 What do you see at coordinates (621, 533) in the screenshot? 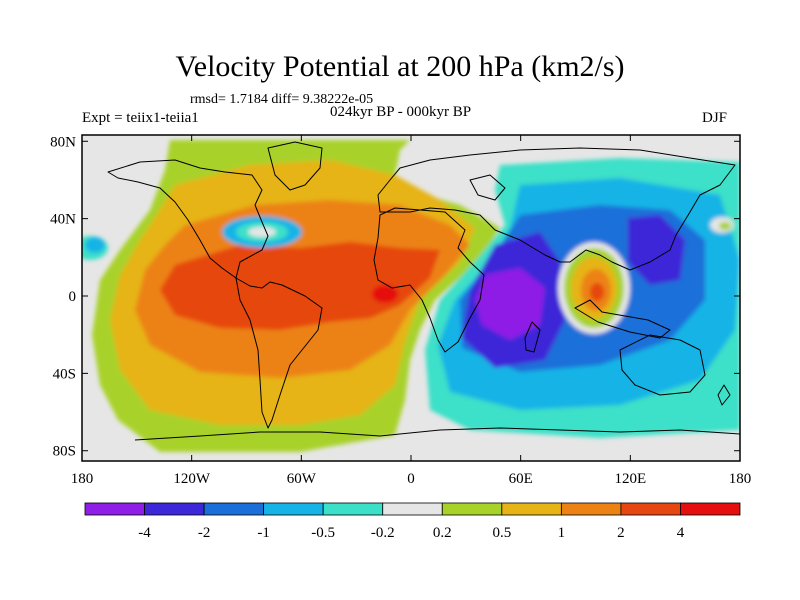
I see `colorbar-label: 2` at bounding box center [621, 533].